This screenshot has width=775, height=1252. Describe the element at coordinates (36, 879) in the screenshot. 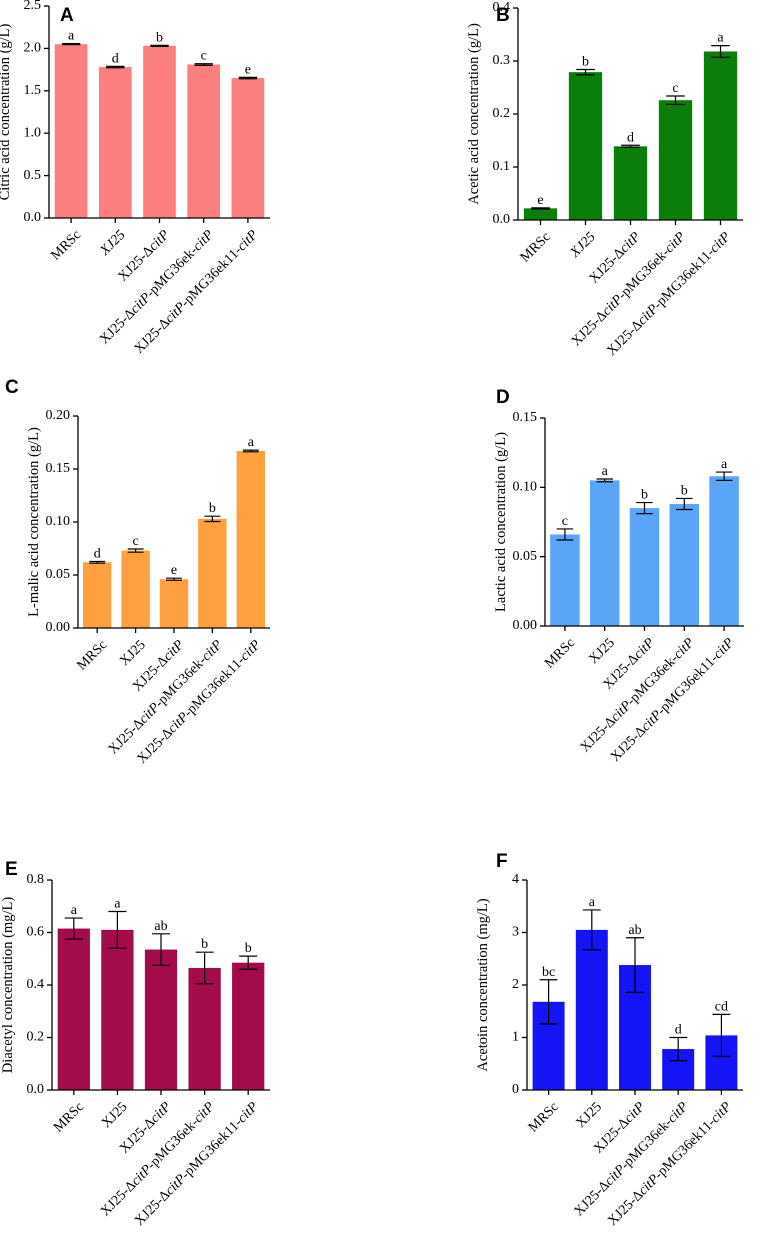

I see `y-tick-label: 0.8` at that location.